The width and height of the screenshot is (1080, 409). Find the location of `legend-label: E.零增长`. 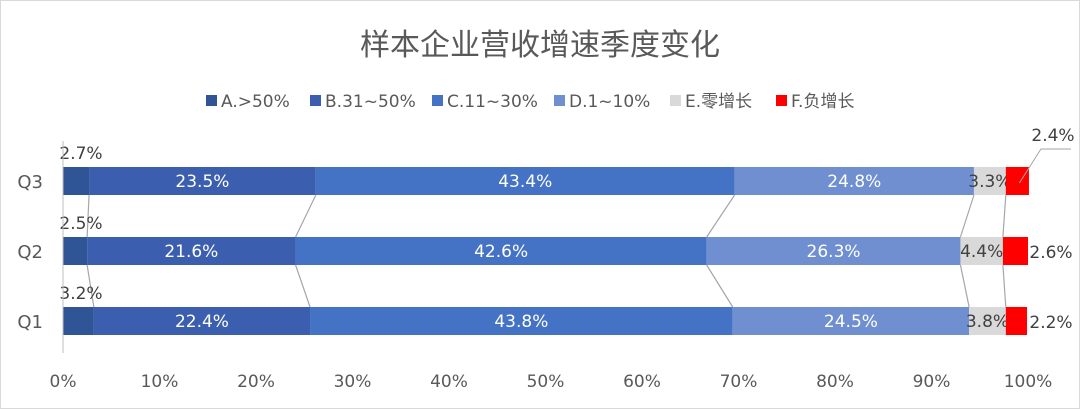

legend-label: E.零增长 is located at coordinates (718, 102).